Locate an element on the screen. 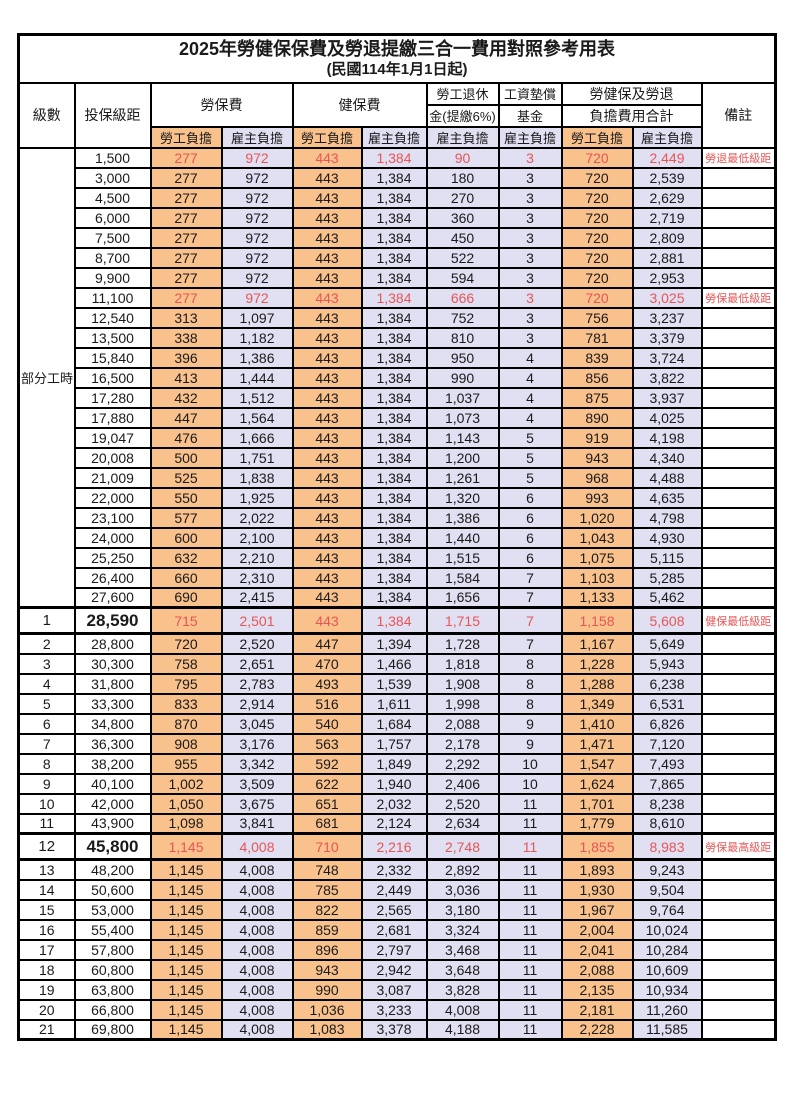 The image size is (791, 1120). value-cell-total-employee: 1,893 is located at coordinates (597, 869).